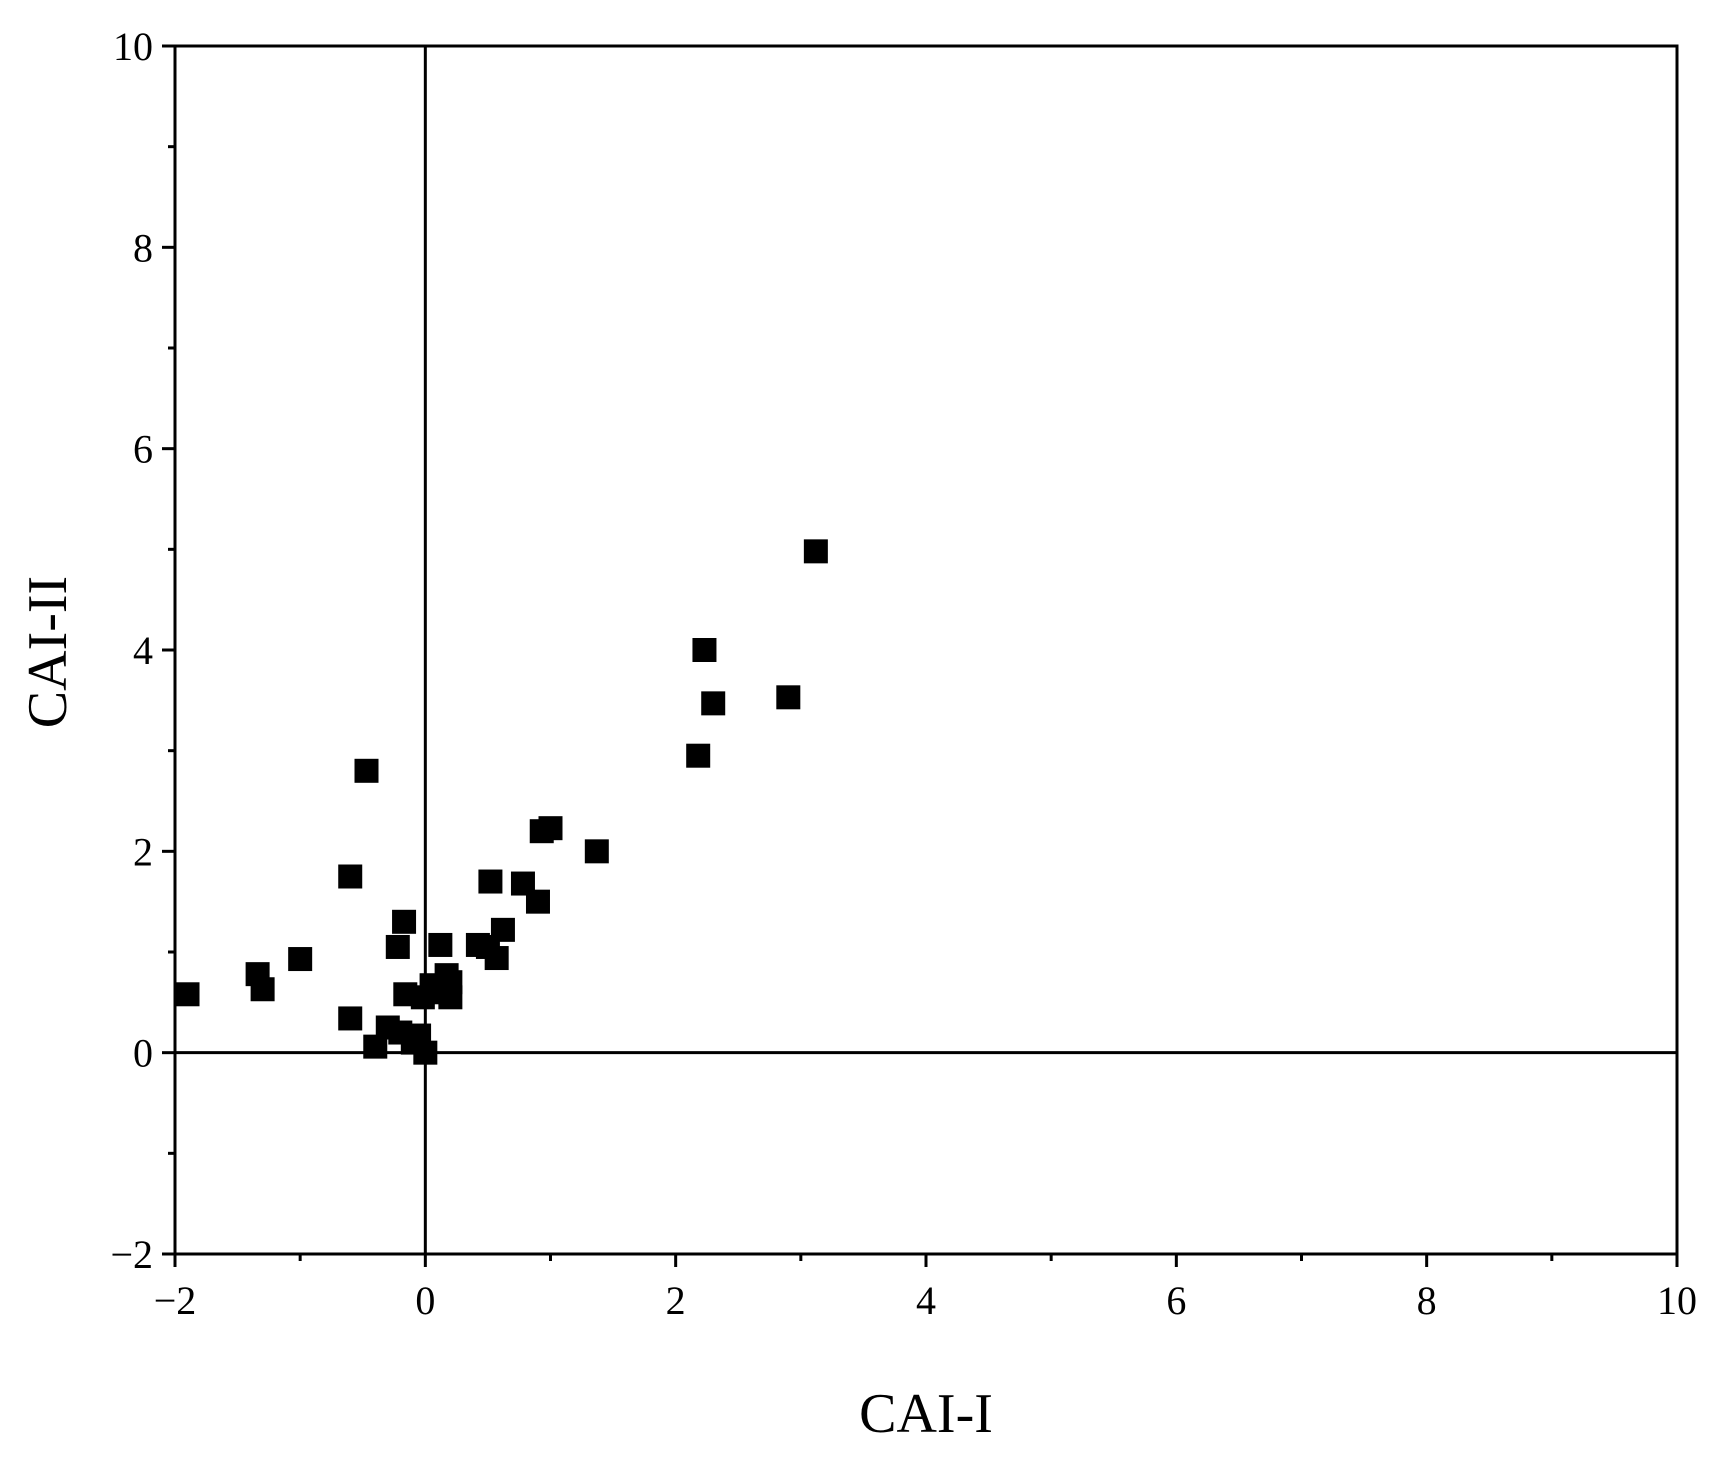 Image resolution: width=1721 pixels, height=1457 pixels. I want to click on x-tick-label: 0, so click(425, 1300).